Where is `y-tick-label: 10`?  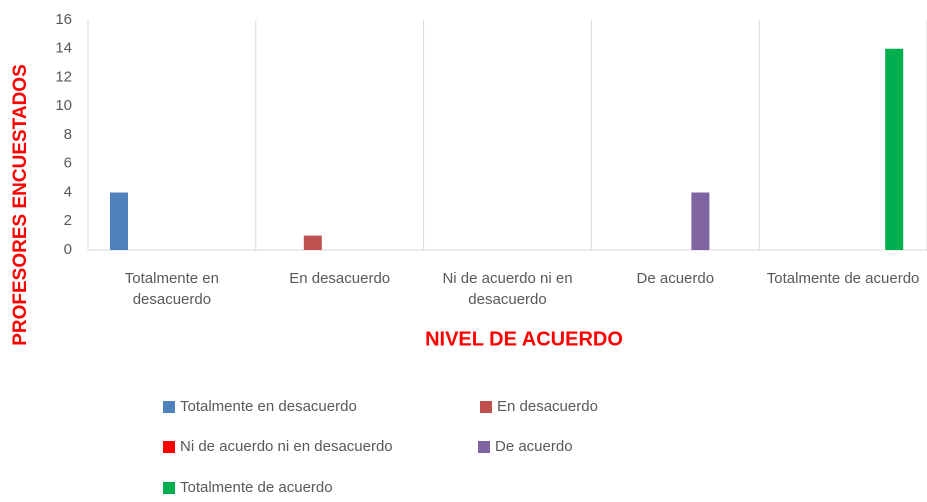 y-tick-label: 10 is located at coordinates (63, 105).